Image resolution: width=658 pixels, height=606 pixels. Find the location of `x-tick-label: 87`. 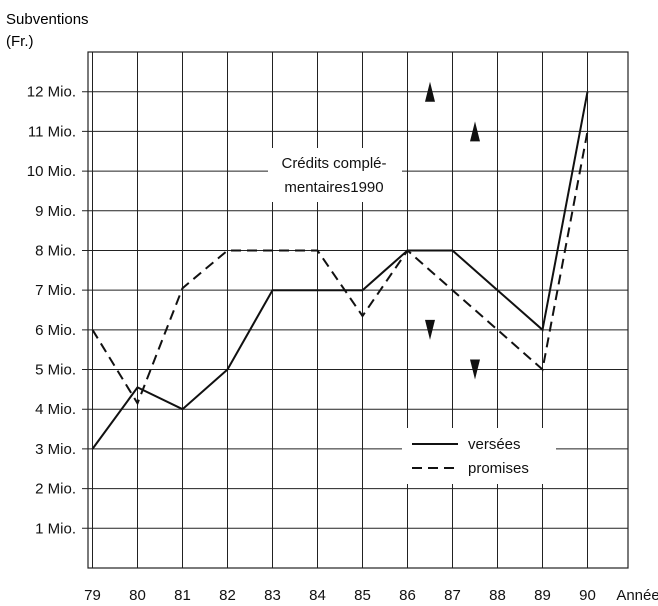

x-tick-label: 87 is located at coordinates (452, 595).